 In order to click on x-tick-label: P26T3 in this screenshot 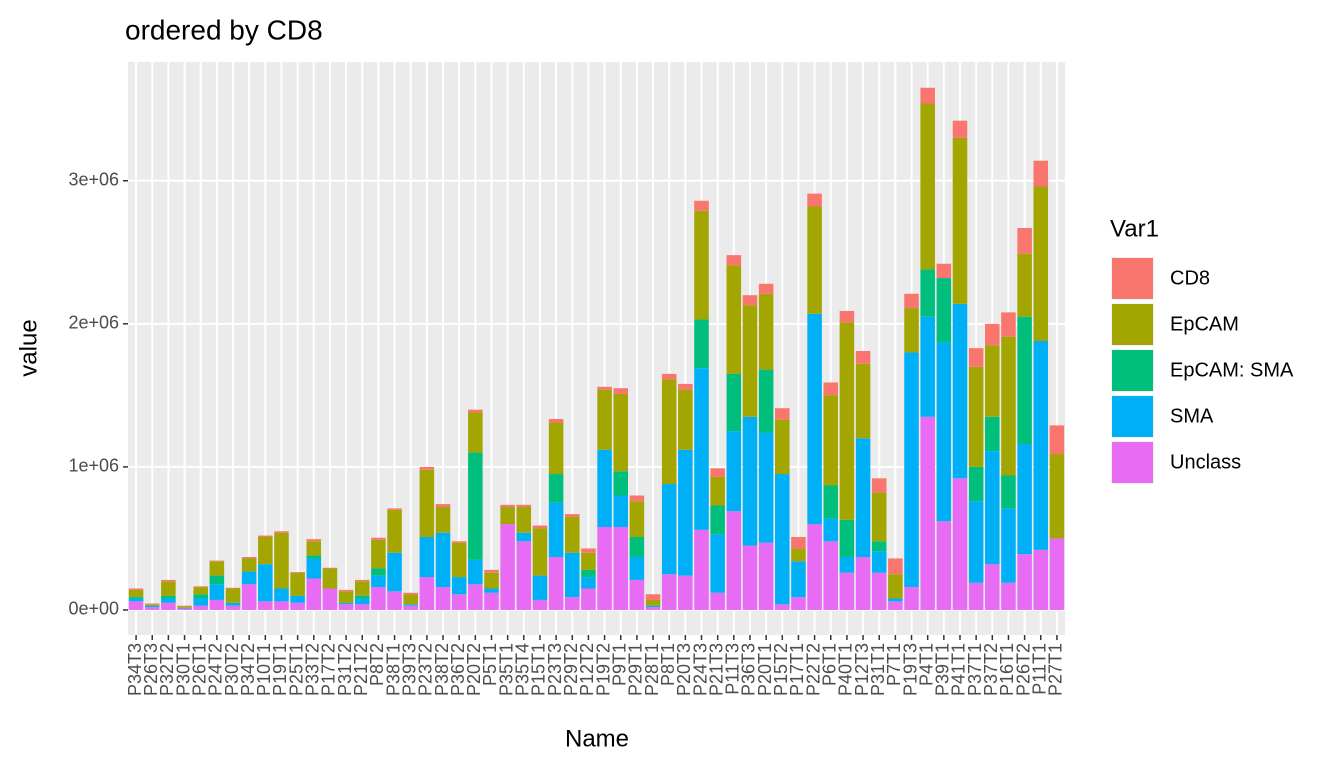, I will do `click(151, 669)`.